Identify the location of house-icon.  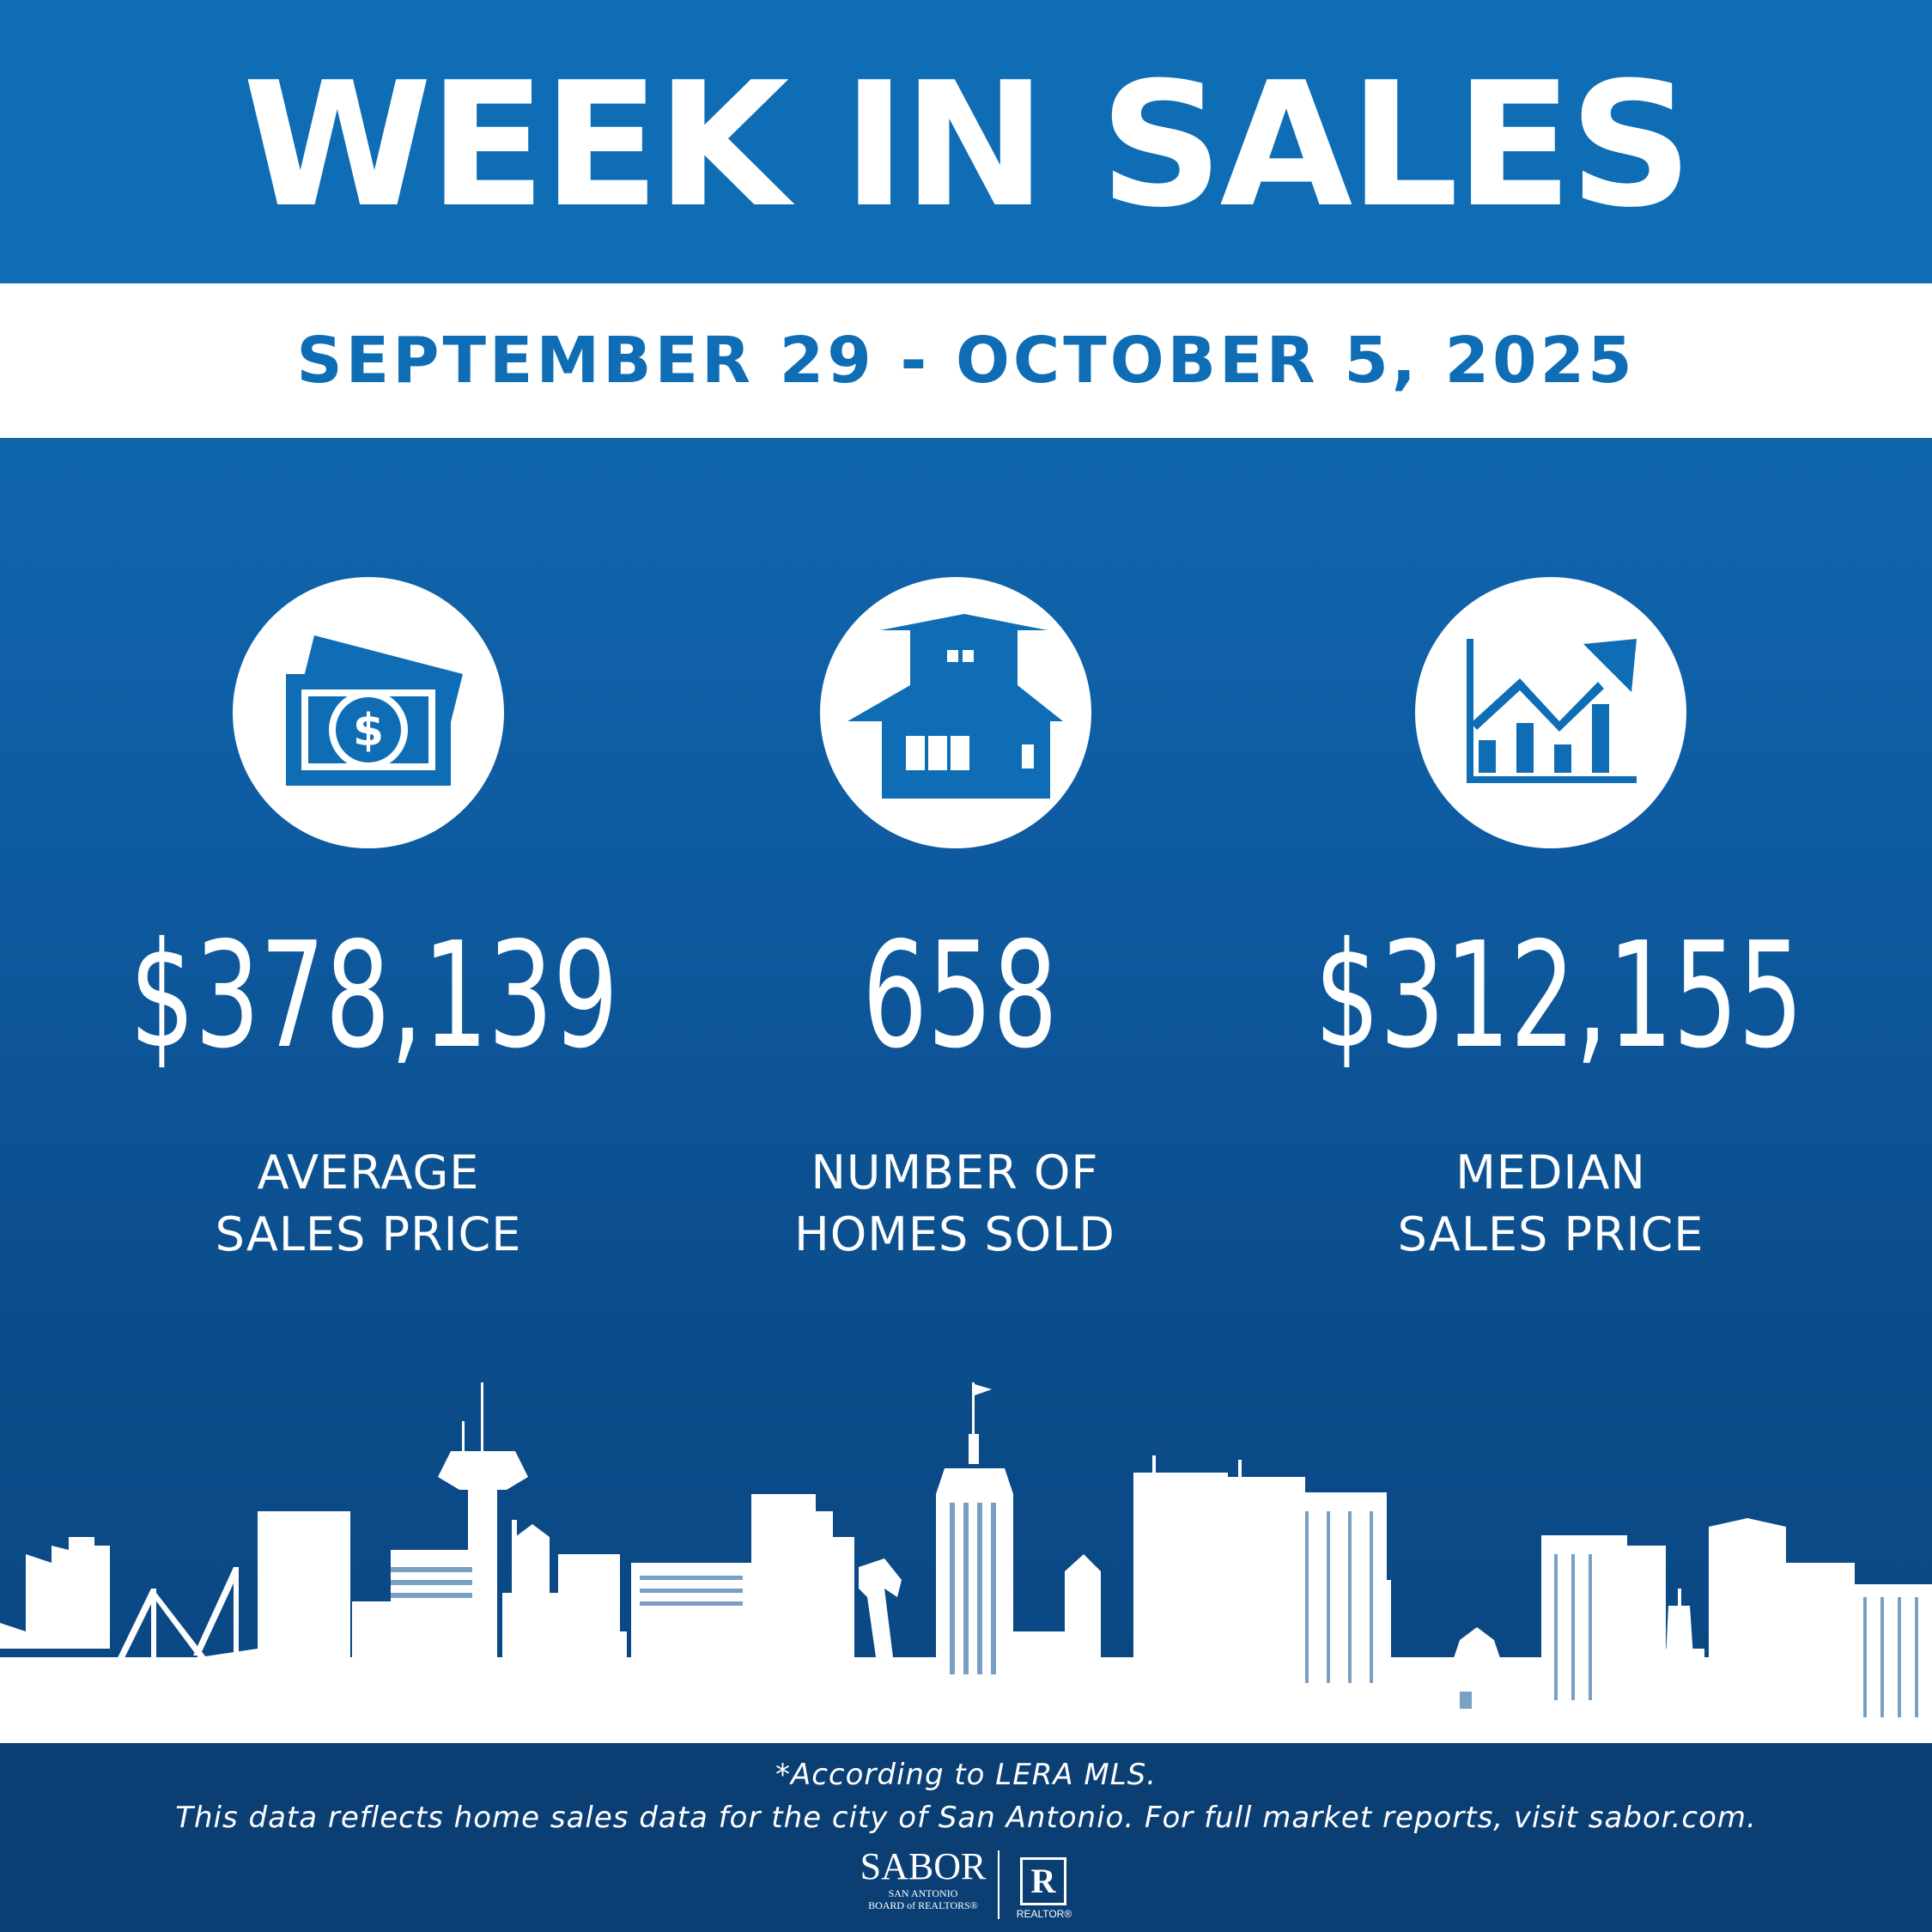
(955, 713).